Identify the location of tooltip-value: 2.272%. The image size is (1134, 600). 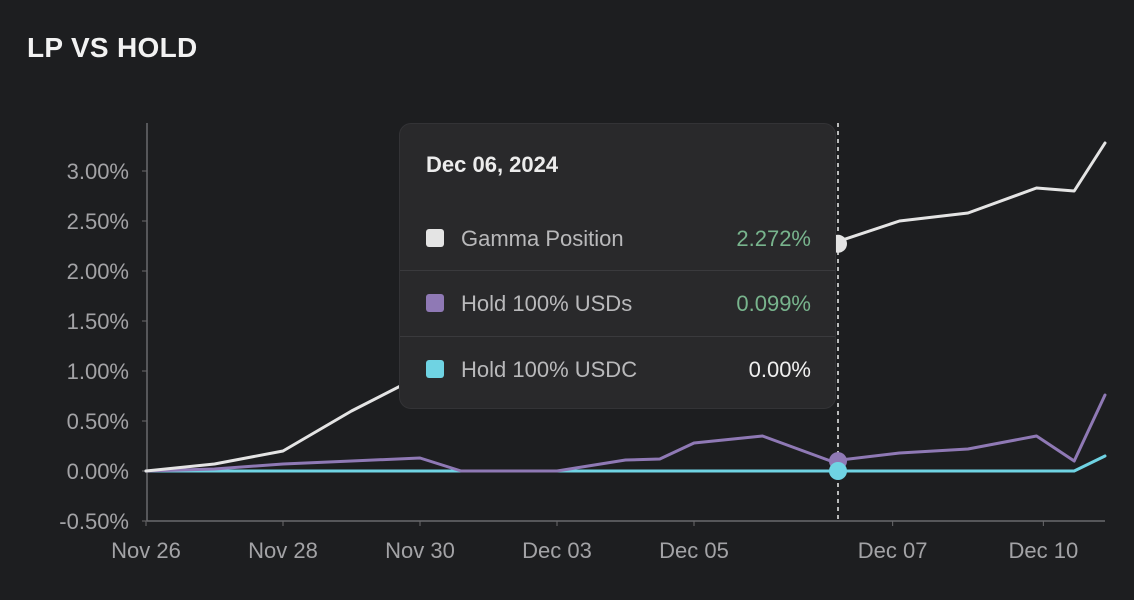
(773, 238).